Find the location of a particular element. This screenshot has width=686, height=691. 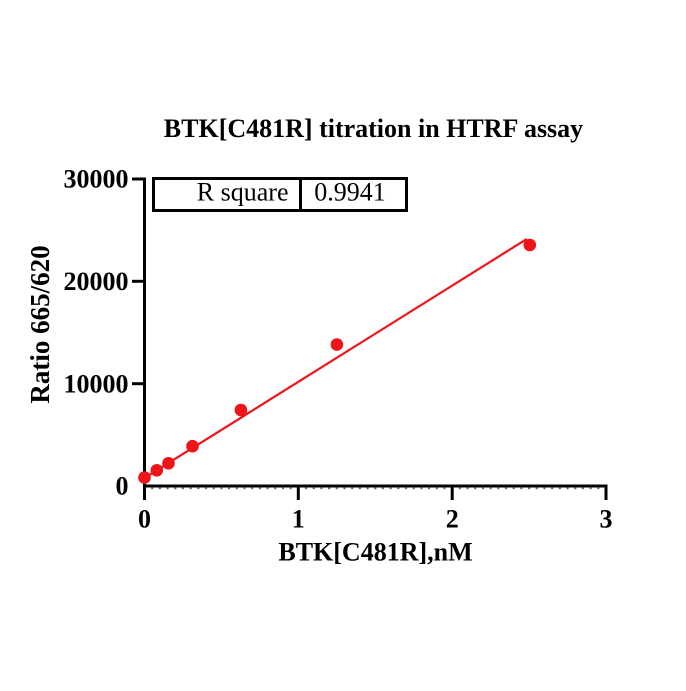

svg-text: 2 is located at coordinates (452, 519).